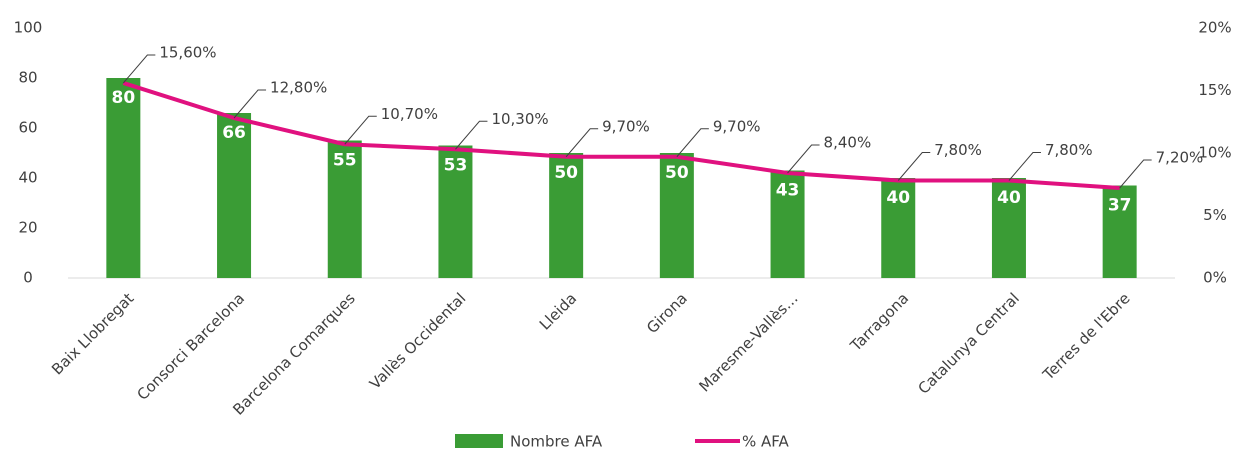 The height and width of the screenshot is (455, 1240). I want to click on y2-tick-label: 20%, so click(1214, 28).